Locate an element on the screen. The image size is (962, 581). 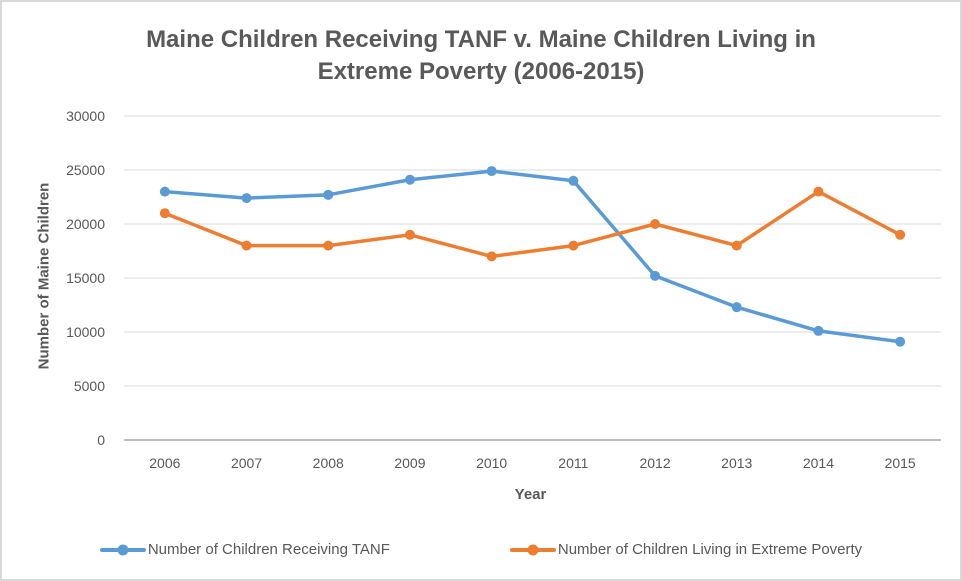
legend-item-tanf: Number of Children Receiving TANF is located at coordinates (244, 549).